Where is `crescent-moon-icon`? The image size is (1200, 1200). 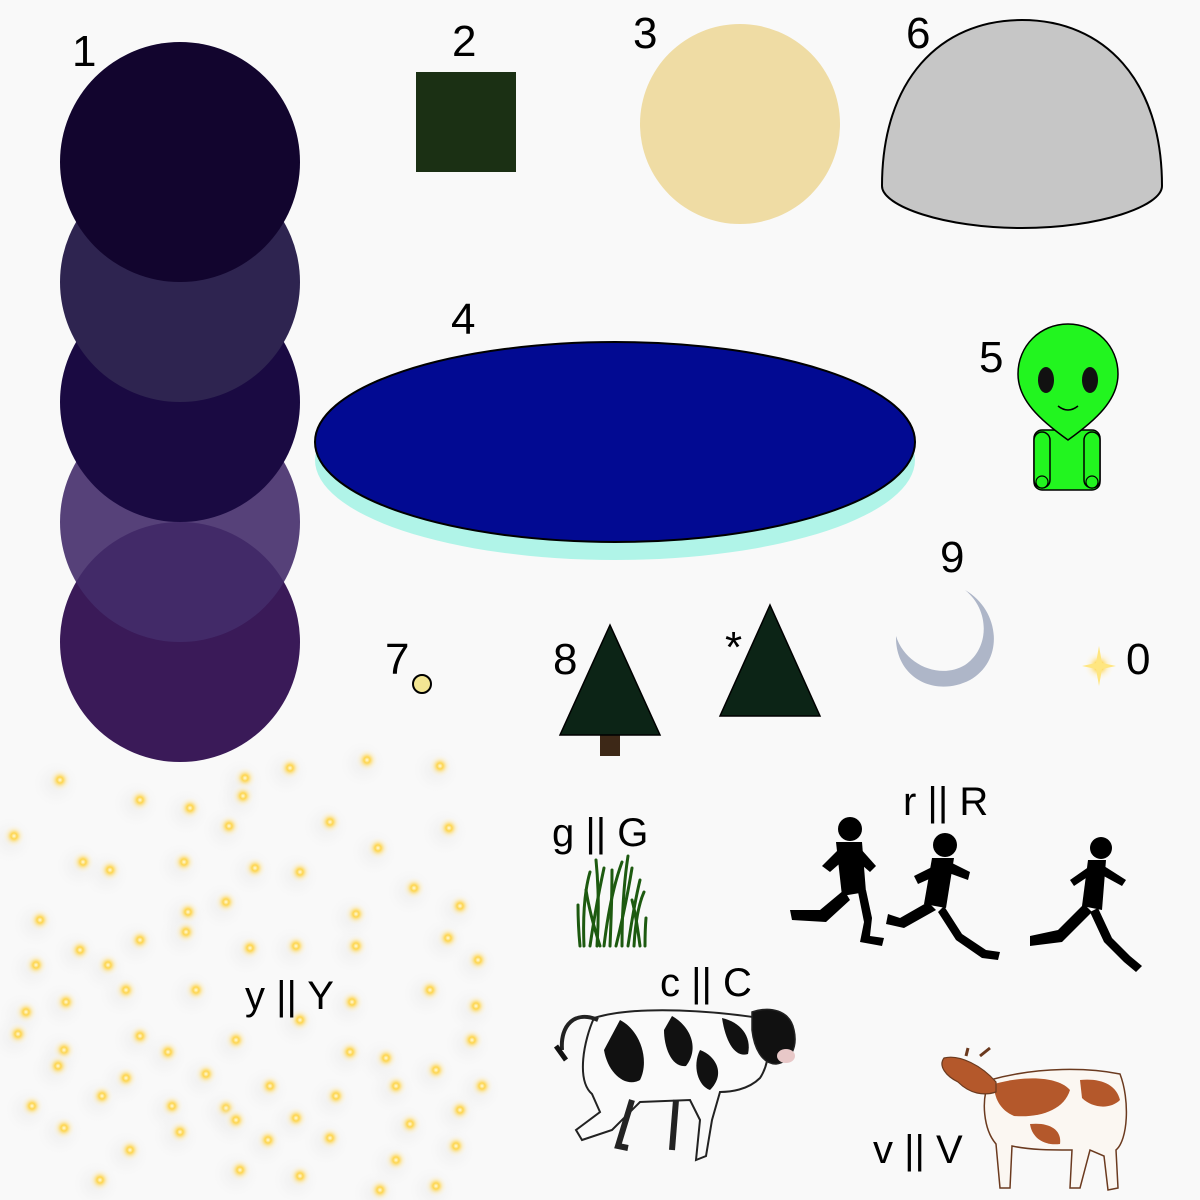 crescent-moon-icon is located at coordinates (944, 638).